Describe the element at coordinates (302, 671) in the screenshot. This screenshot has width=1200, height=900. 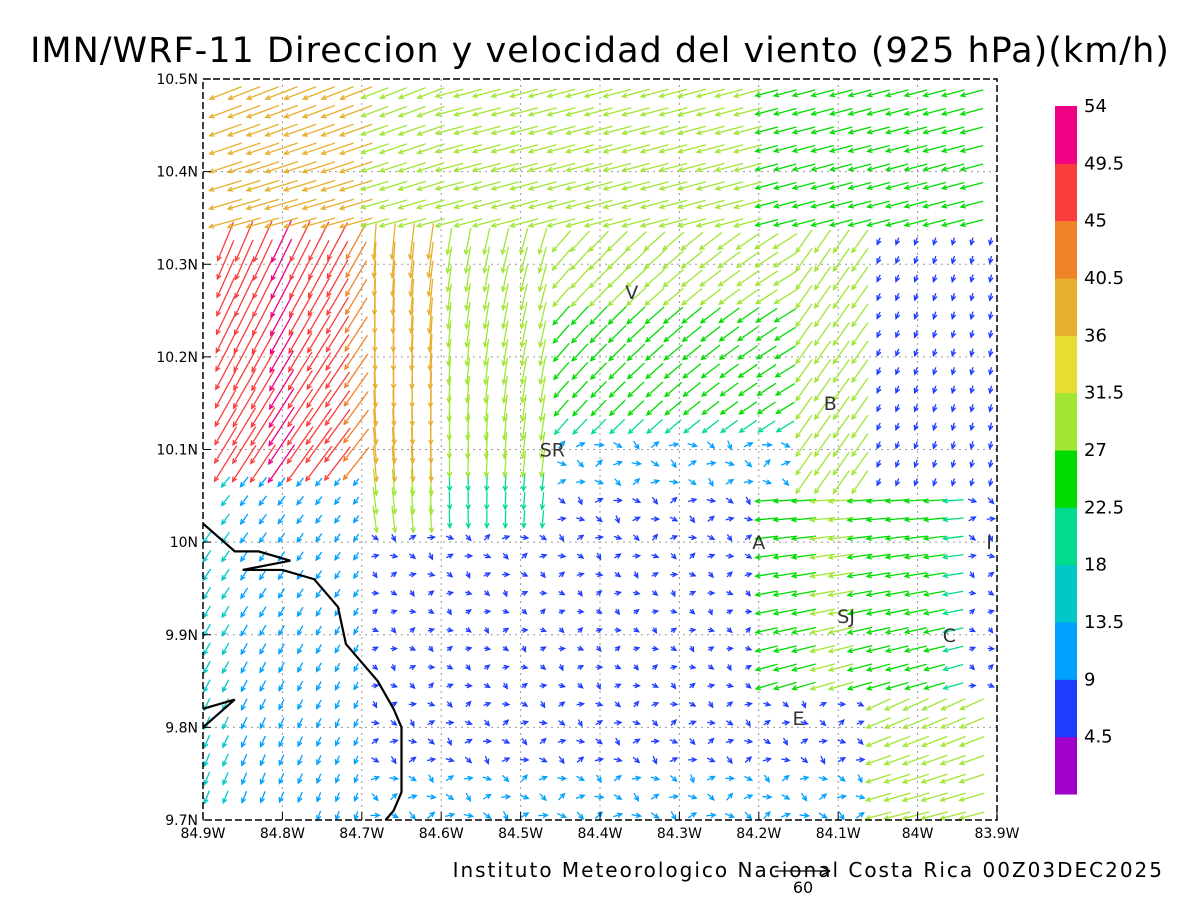
I see `coastline-path` at that location.